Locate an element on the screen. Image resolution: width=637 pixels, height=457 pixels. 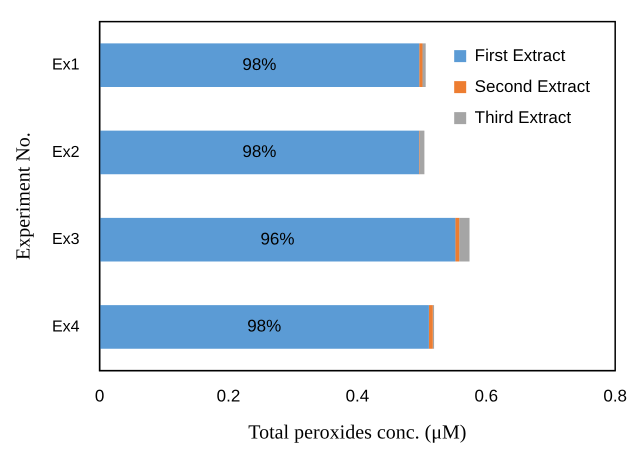
y-tick-label: Ex4 is located at coordinates (66, 327).